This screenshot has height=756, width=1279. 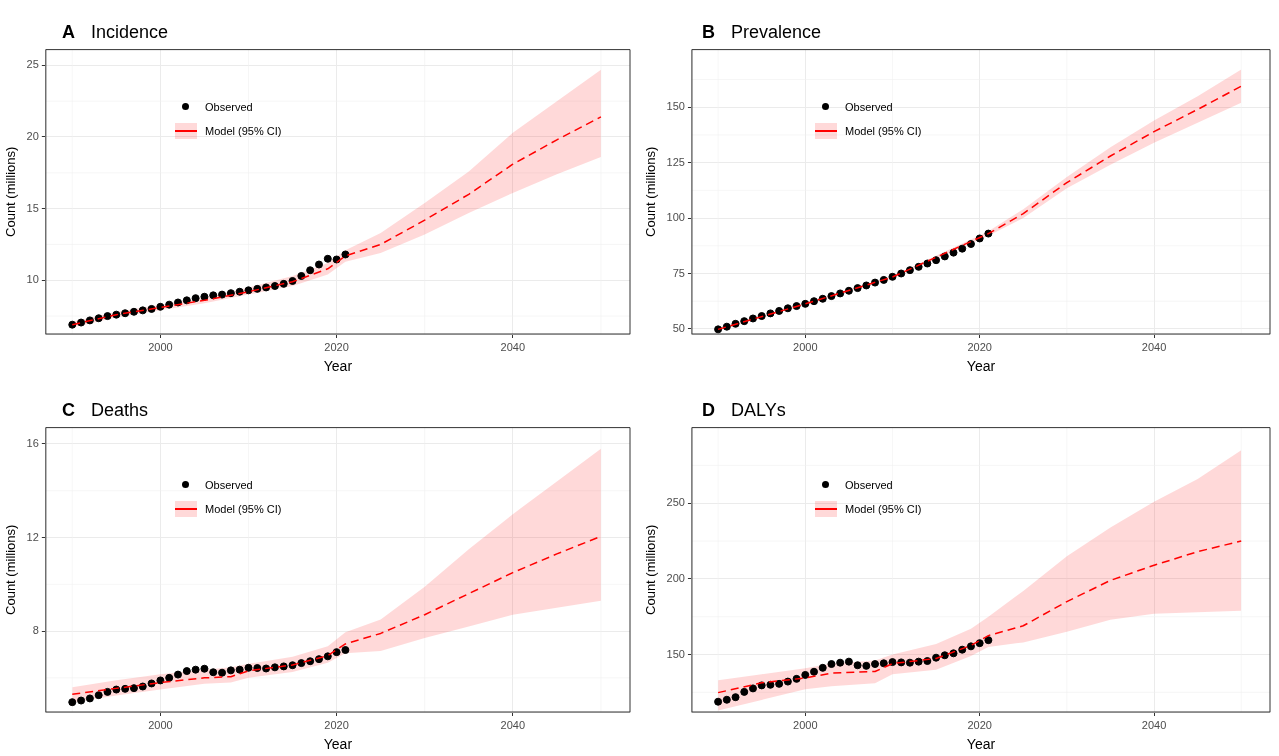 I want to click on y-tick-label: 250, so click(x=675, y=502).